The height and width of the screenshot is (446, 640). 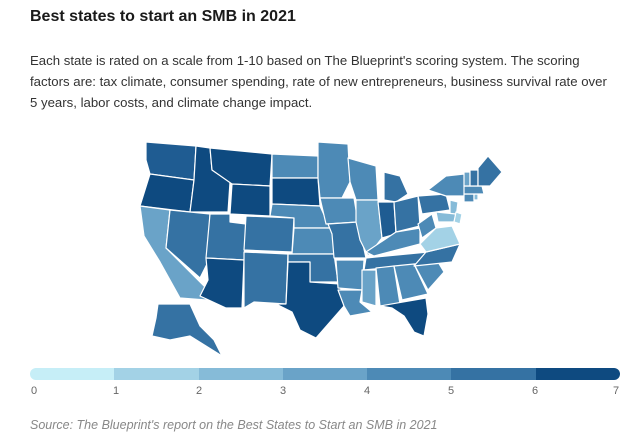 I want to click on state-MN, so click(x=334, y=170).